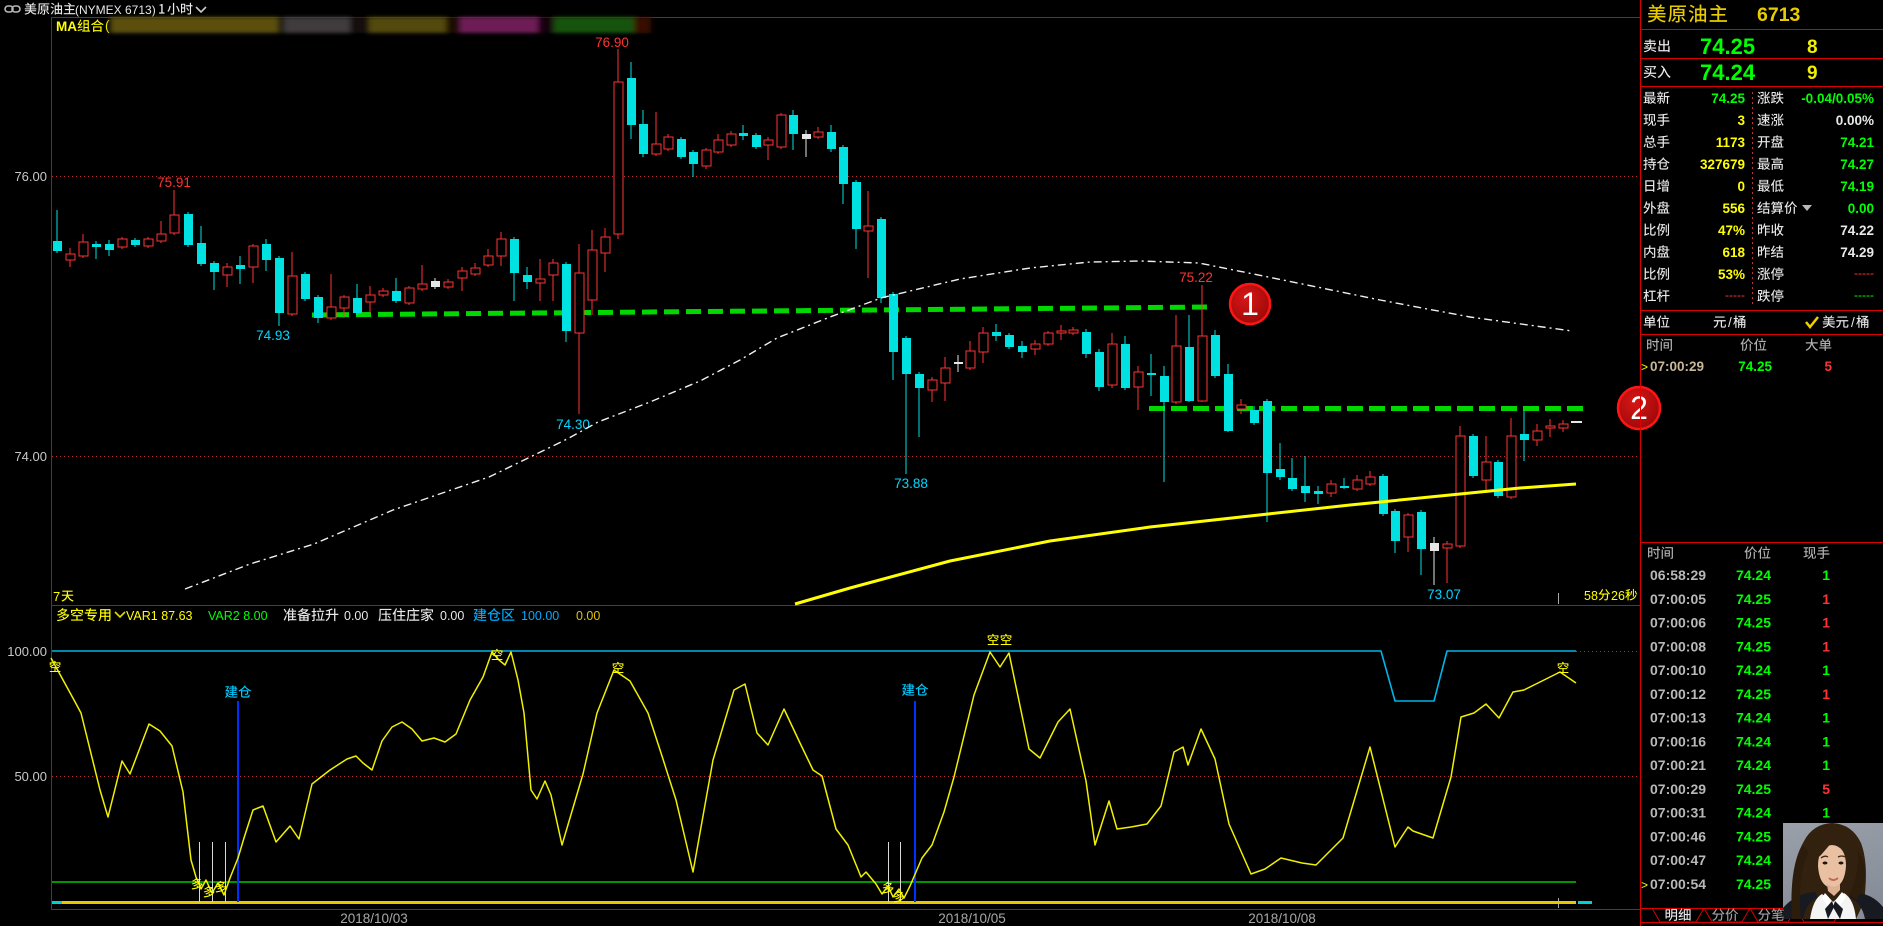  What do you see at coordinates (159, 616) in the screenshot?
I see `svg-text: VAR1 87.63` at bounding box center [159, 616].